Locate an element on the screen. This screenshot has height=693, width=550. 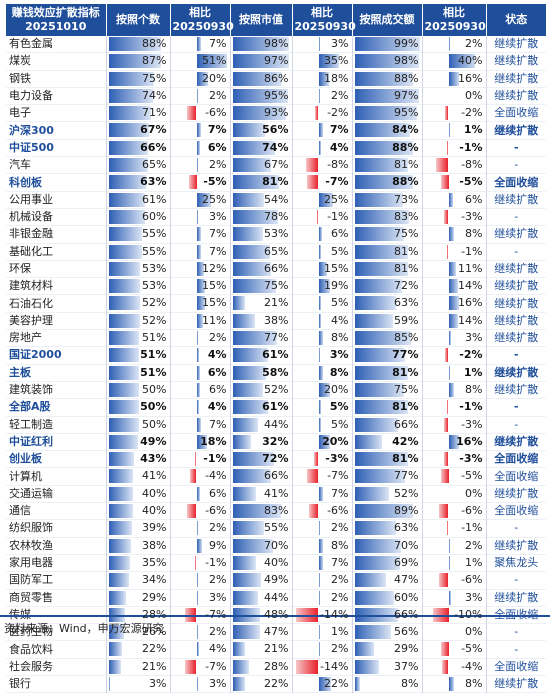
change-cell: 19% is located at coordinates (322, 286).